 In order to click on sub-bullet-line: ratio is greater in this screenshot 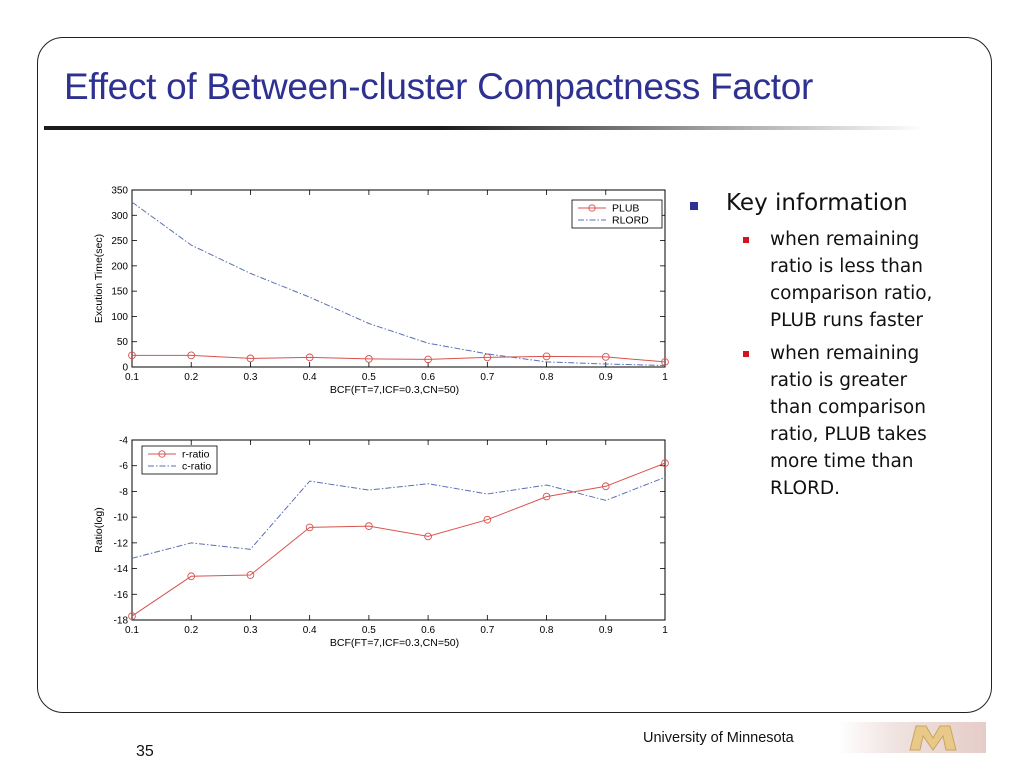, I will do `click(839, 380)`.